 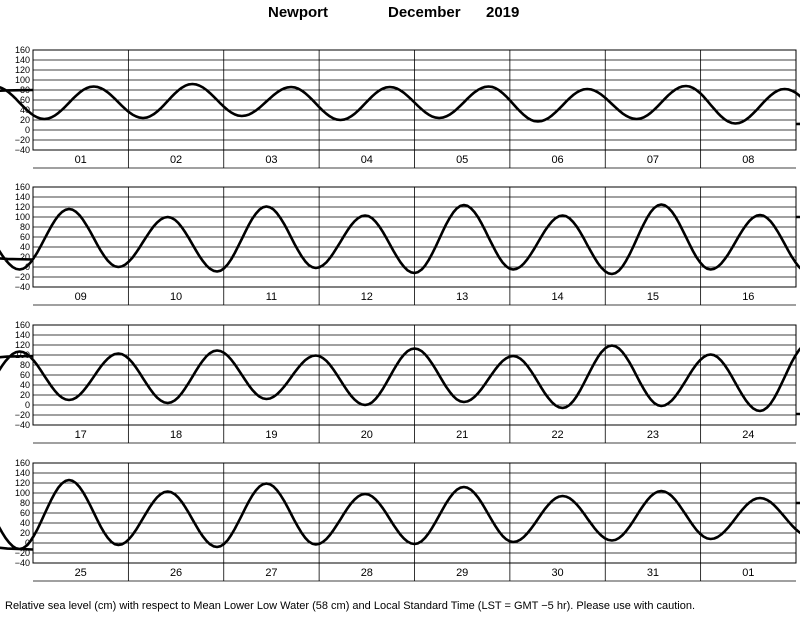 What do you see at coordinates (653, 573) in the screenshot?
I see `day-label: 31` at bounding box center [653, 573].